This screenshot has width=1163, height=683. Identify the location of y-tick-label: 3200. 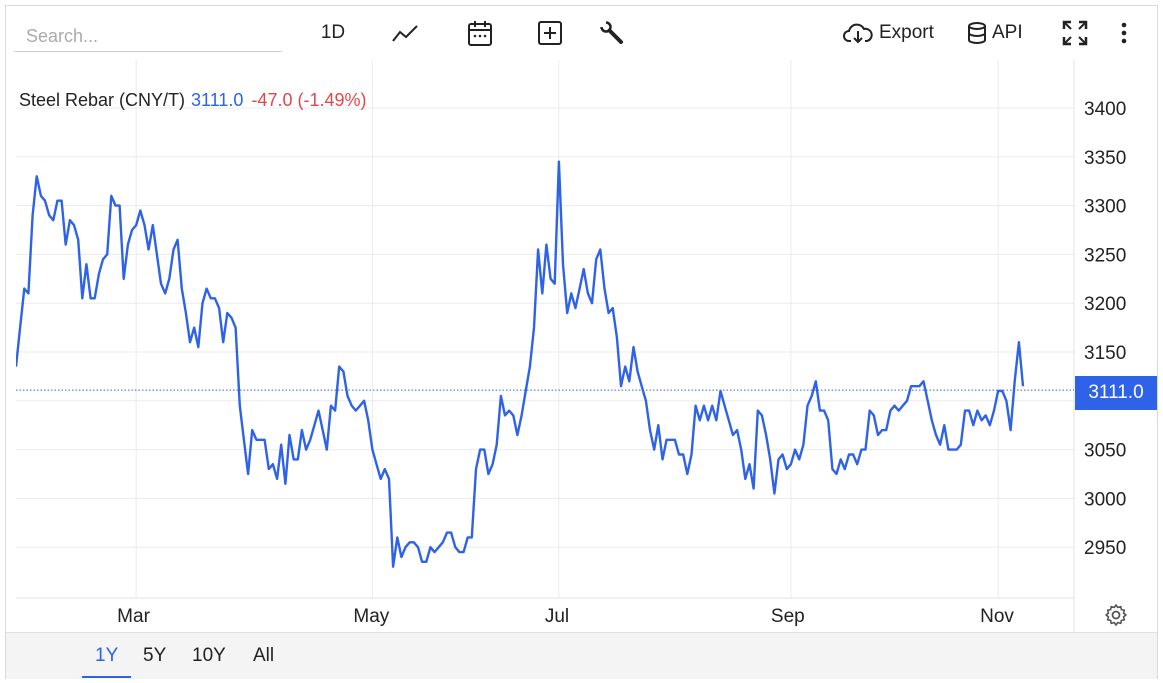
(1105, 304).